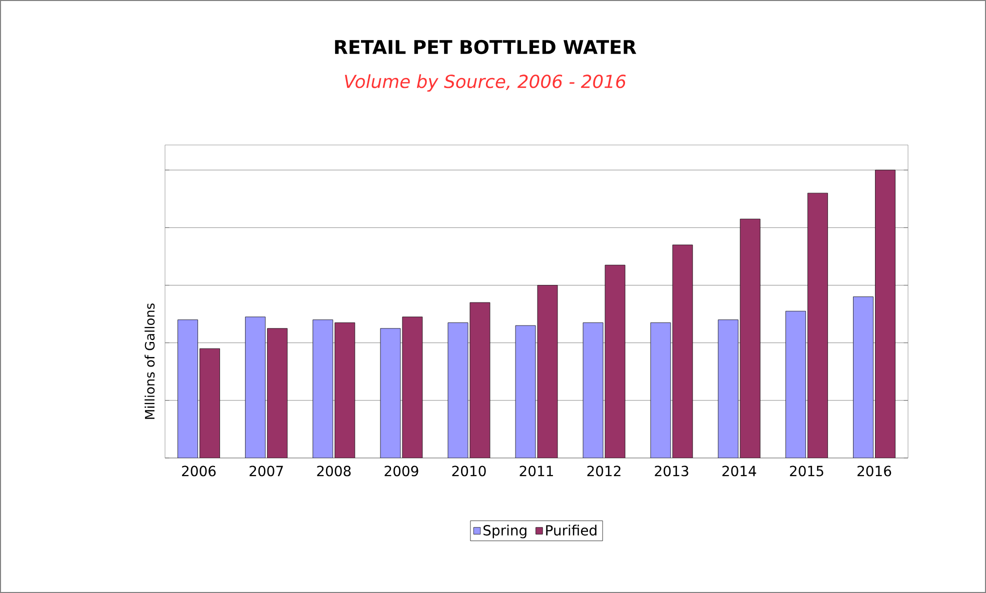 This screenshot has height=593, width=986. What do you see at coordinates (485, 83) in the screenshot?
I see `chart-subtitle: Volume by Source, 2006 - 2016` at bounding box center [485, 83].